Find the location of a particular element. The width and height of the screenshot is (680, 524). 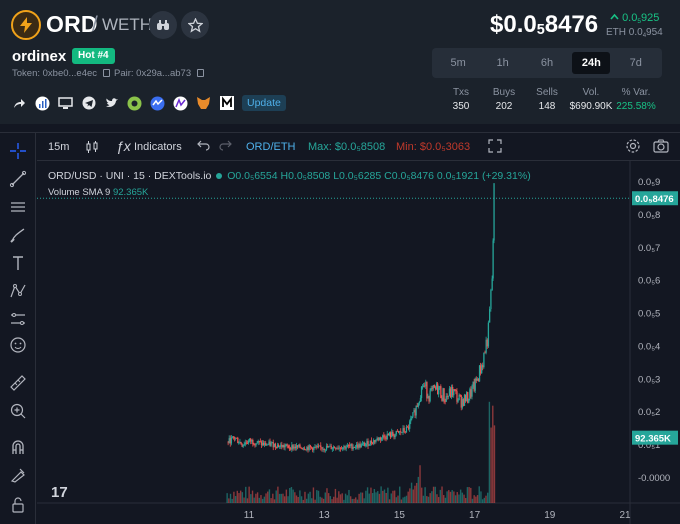

timeframe-1h: 1h is located at coordinates (502, 63).